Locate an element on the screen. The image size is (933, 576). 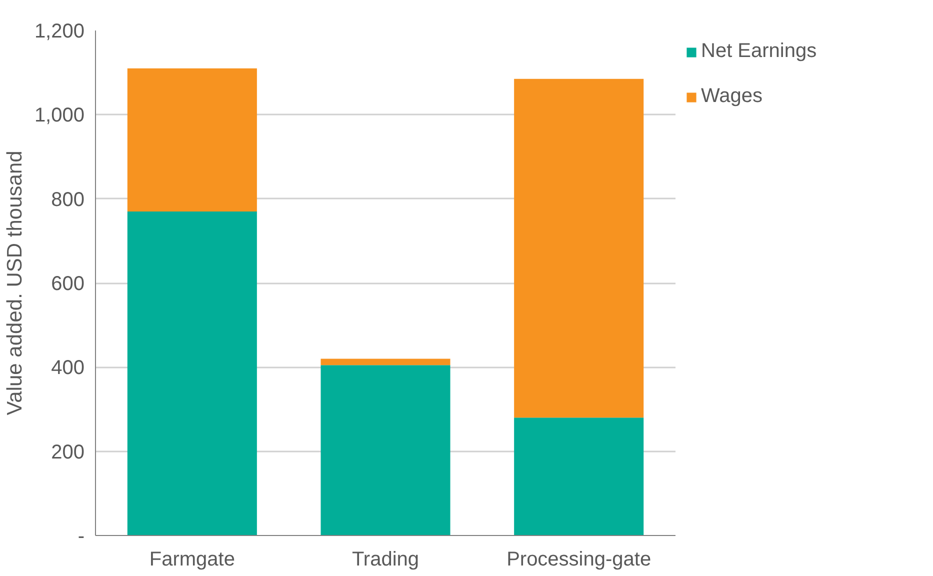
y-tick-label: 800 is located at coordinates (68, 199).